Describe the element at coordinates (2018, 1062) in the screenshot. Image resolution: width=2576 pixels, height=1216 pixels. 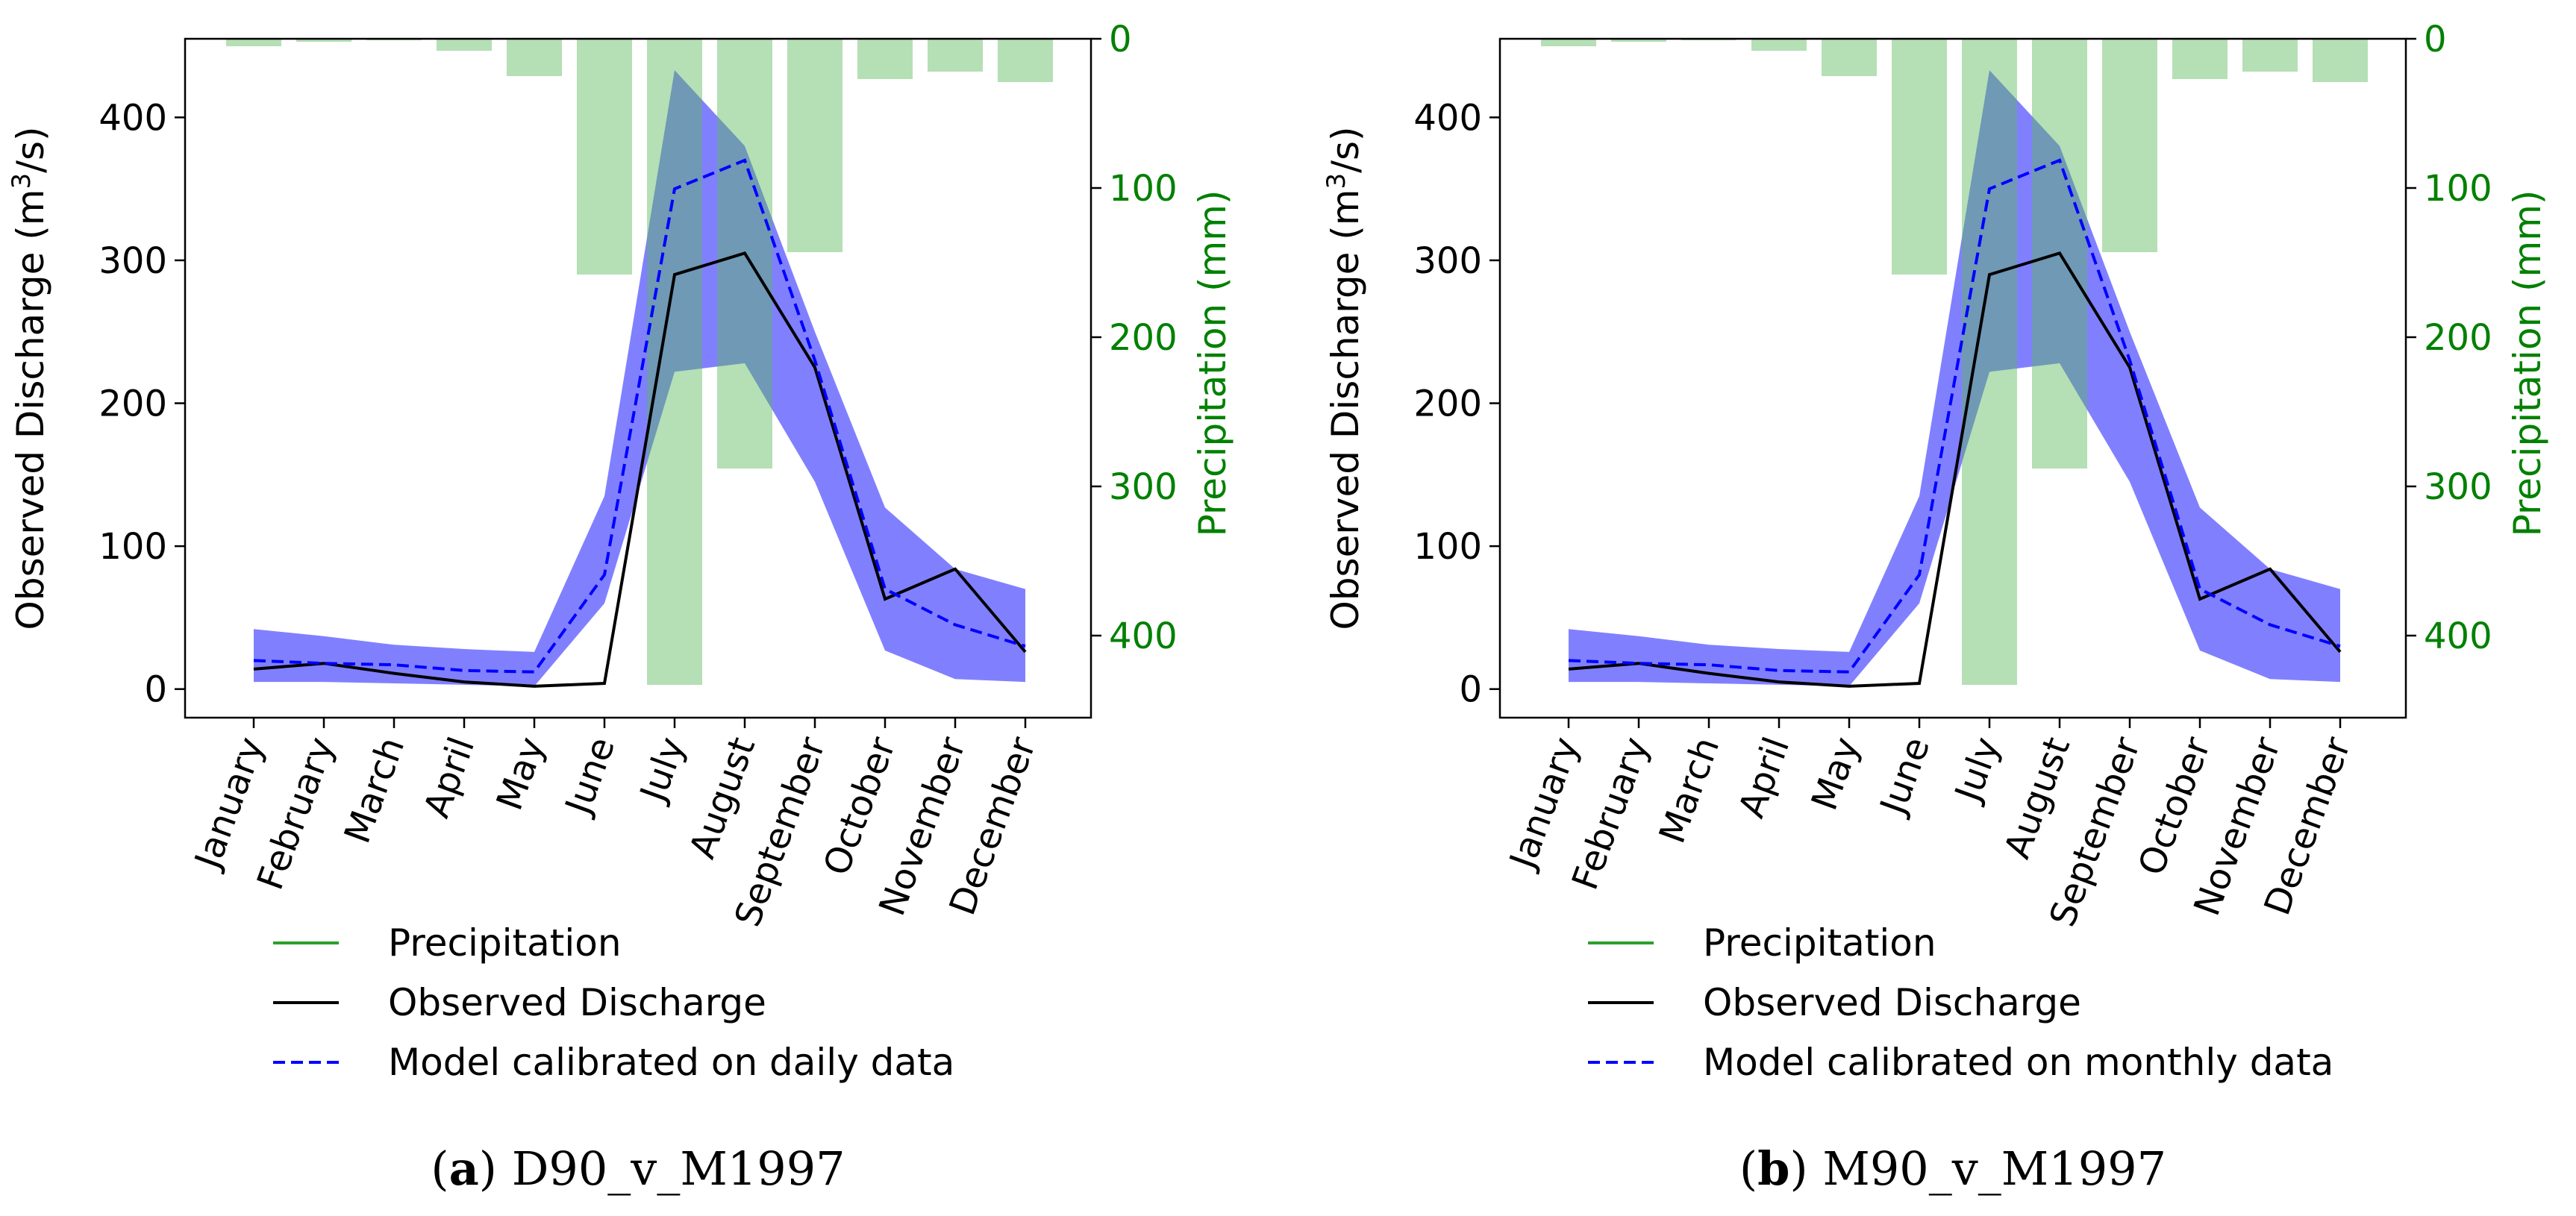
I see `legend-label: Model calibrated on monthly data` at that location.